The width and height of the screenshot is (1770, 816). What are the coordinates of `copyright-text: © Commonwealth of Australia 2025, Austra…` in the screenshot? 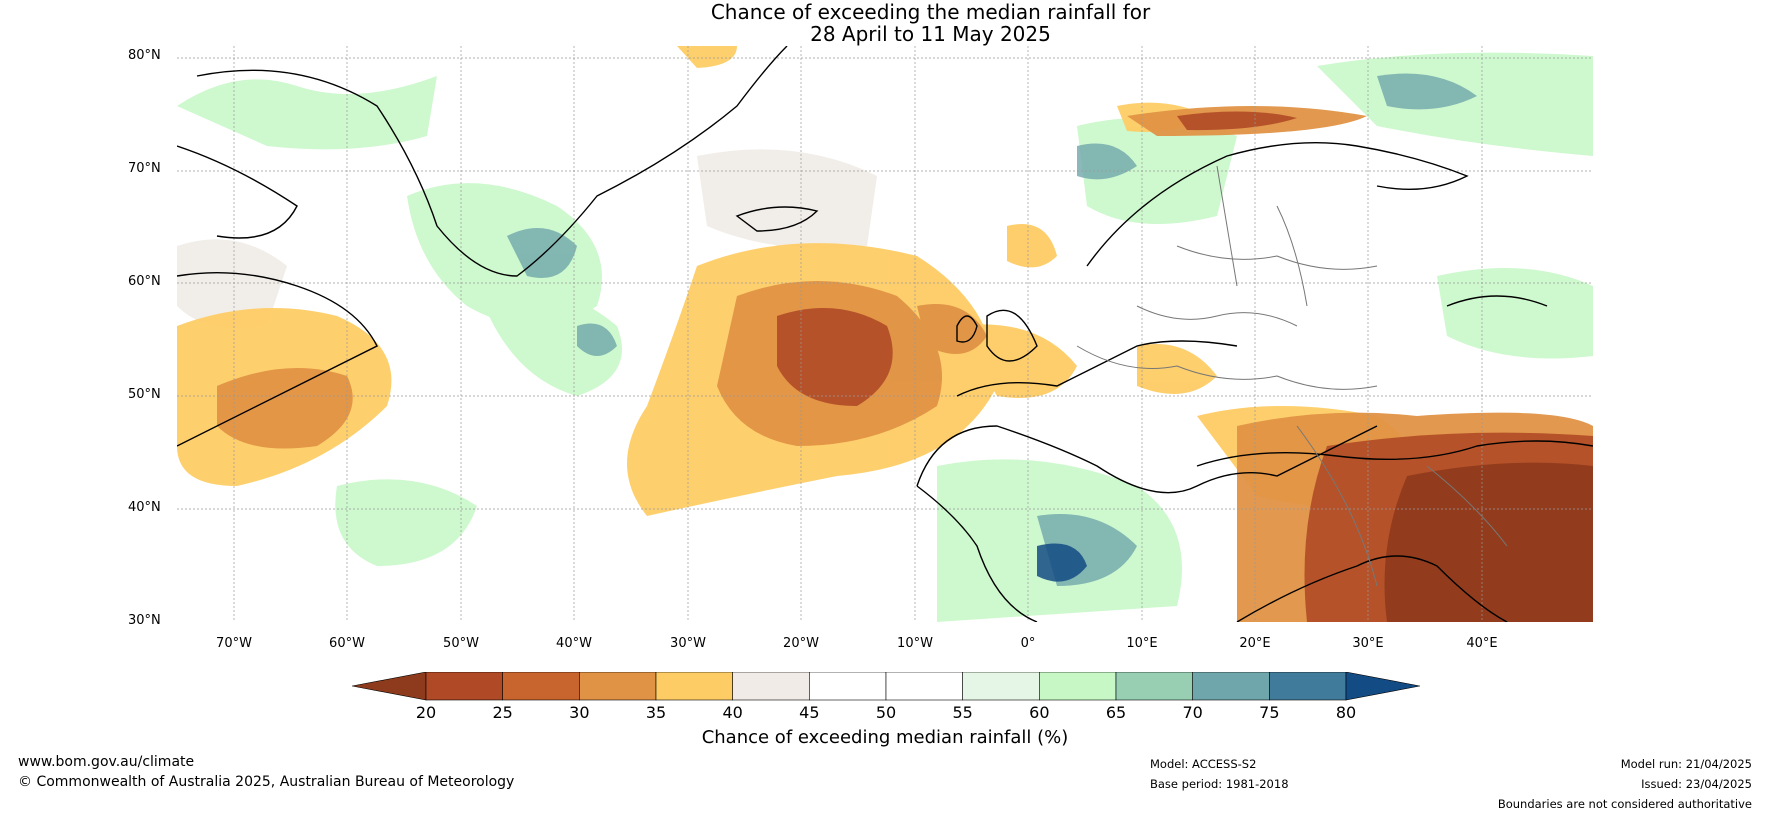 It's located at (266, 782).